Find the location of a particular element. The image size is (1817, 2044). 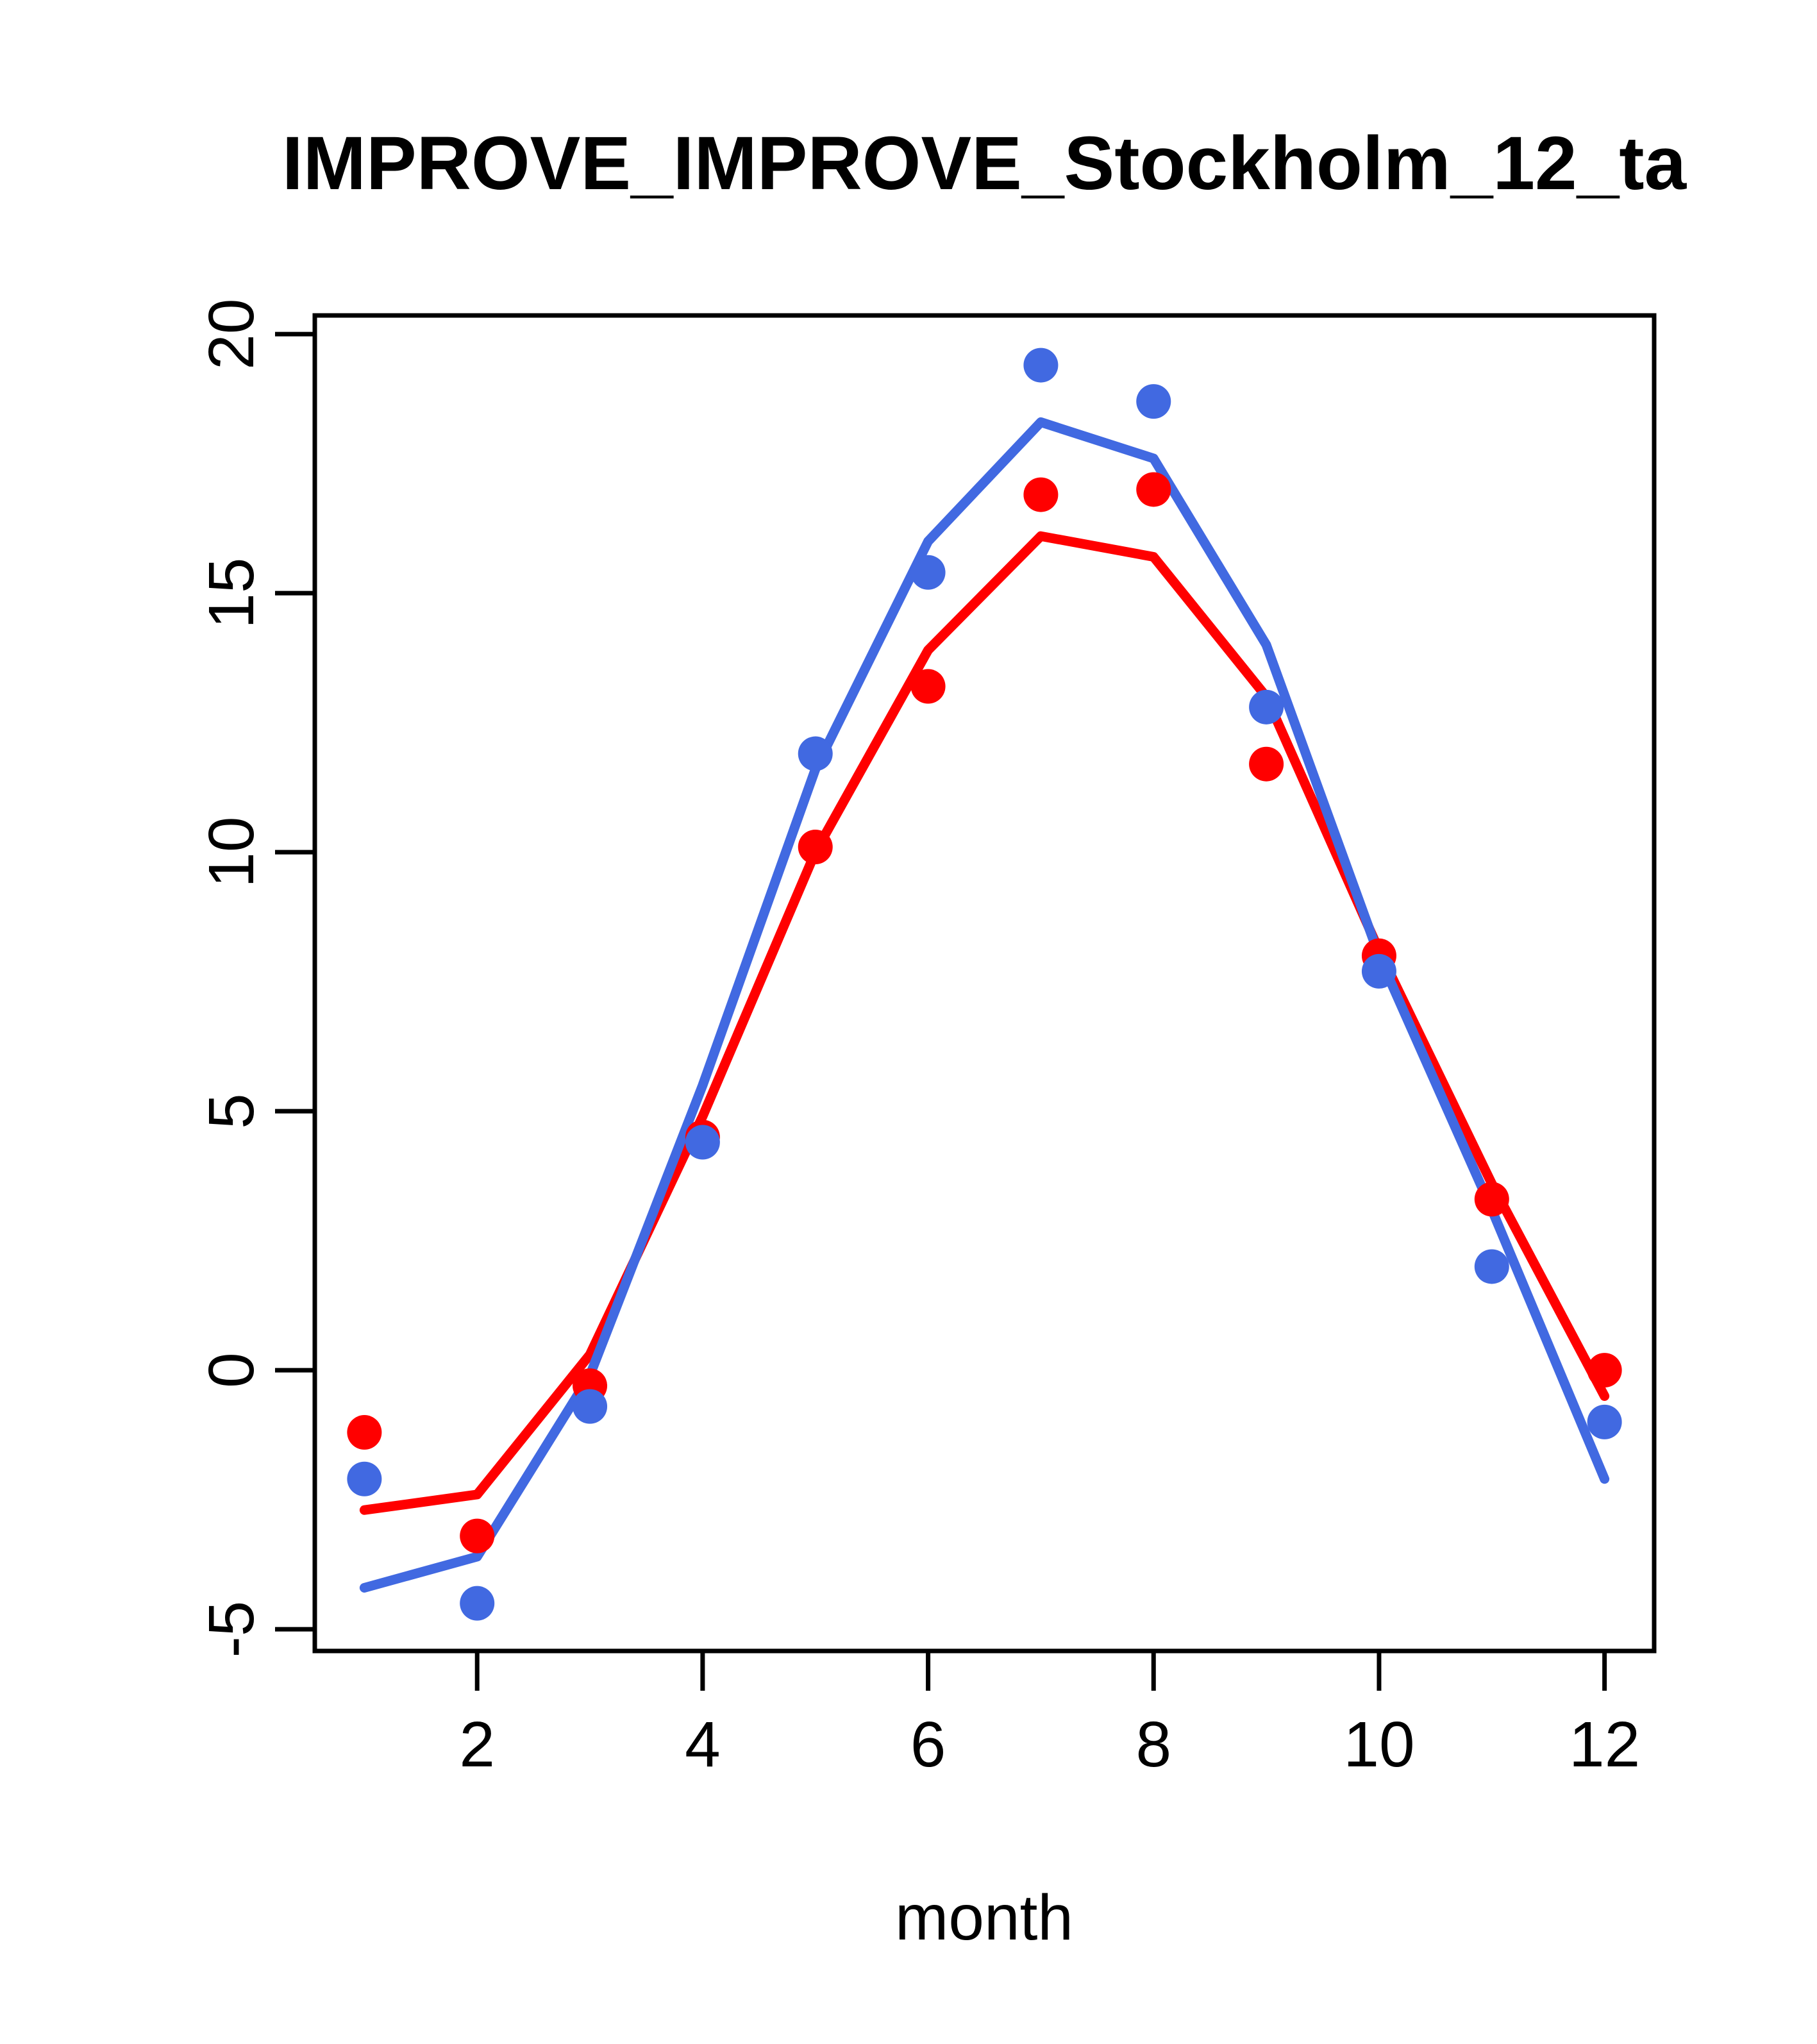

y-tick-label: 10 is located at coordinates (231, 851).